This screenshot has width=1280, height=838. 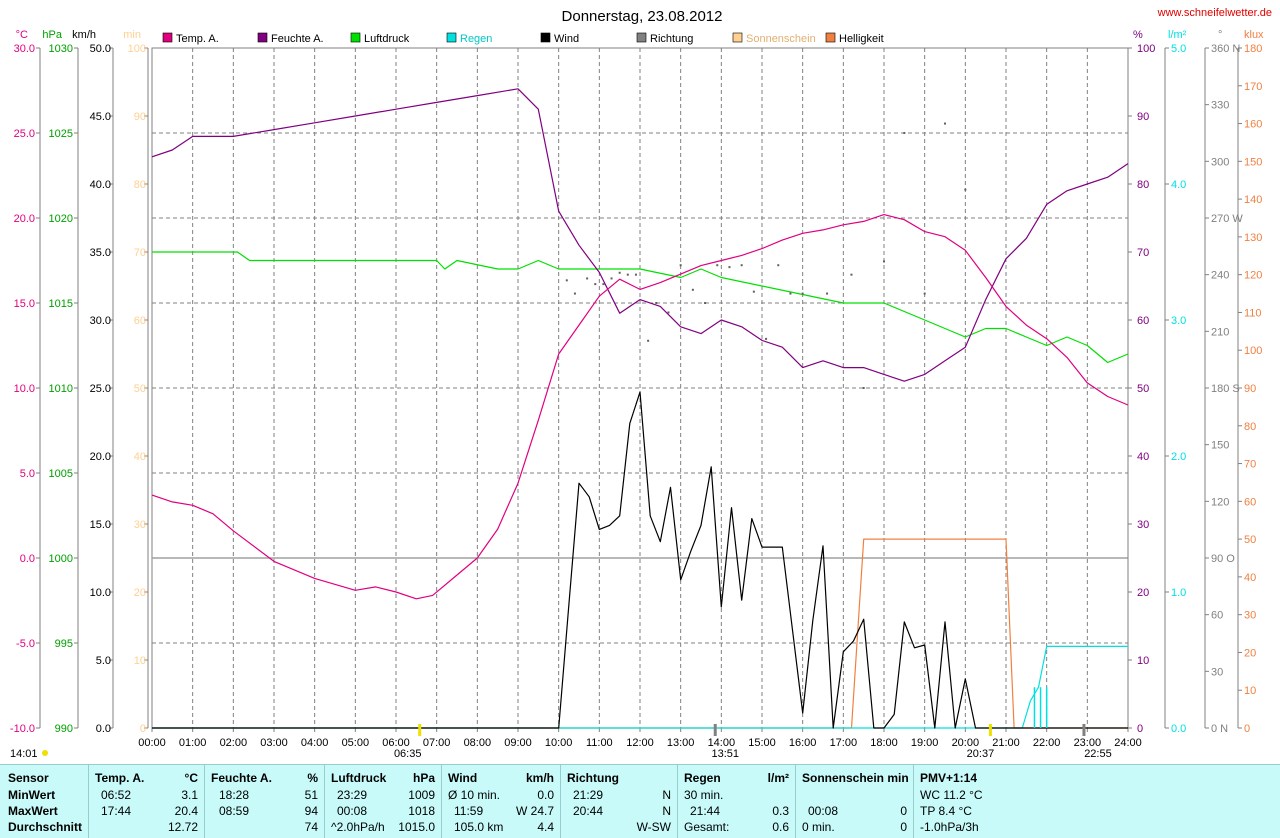 What do you see at coordinates (1006, 743) in the screenshot?
I see `x-label-21: 21:00` at bounding box center [1006, 743].